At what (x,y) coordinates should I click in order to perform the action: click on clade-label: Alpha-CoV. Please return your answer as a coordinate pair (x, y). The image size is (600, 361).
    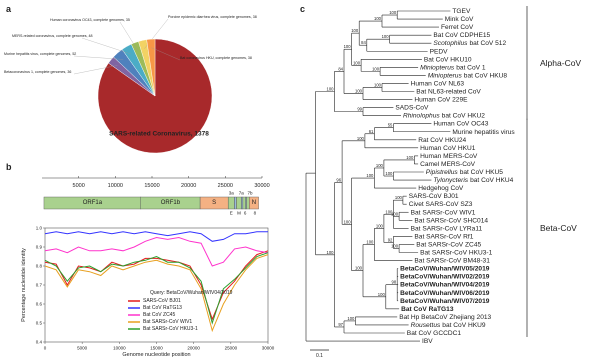
    Looking at the image, I should click on (560, 63).